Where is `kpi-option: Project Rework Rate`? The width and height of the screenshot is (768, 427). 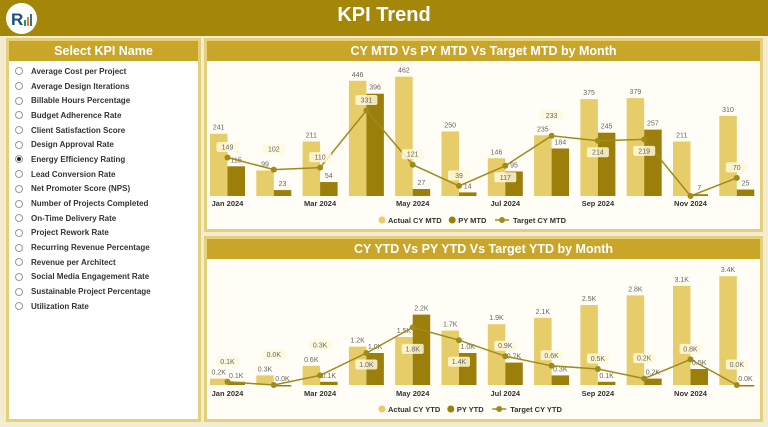 kpi-option: Project Rework Rate is located at coordinates (103, 233).